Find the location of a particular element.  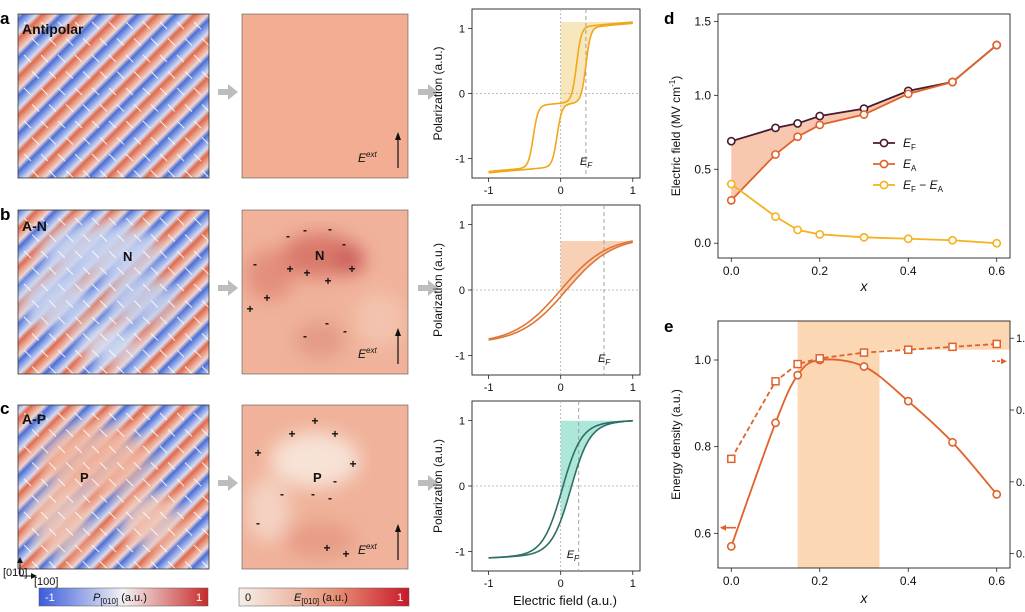

chart-e-yl-tick-label: 0.6 is located at coordinates (702, 533).